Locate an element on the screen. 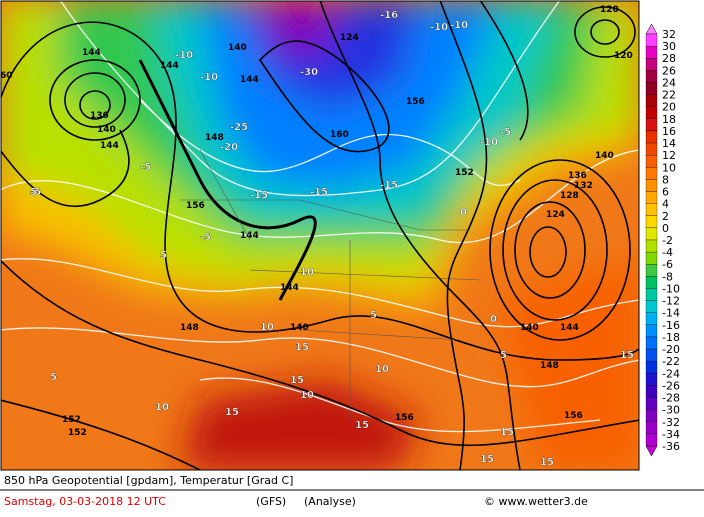 The image size is (704, 517). colorbar-label: 12 is located at coordinates (669, 155).